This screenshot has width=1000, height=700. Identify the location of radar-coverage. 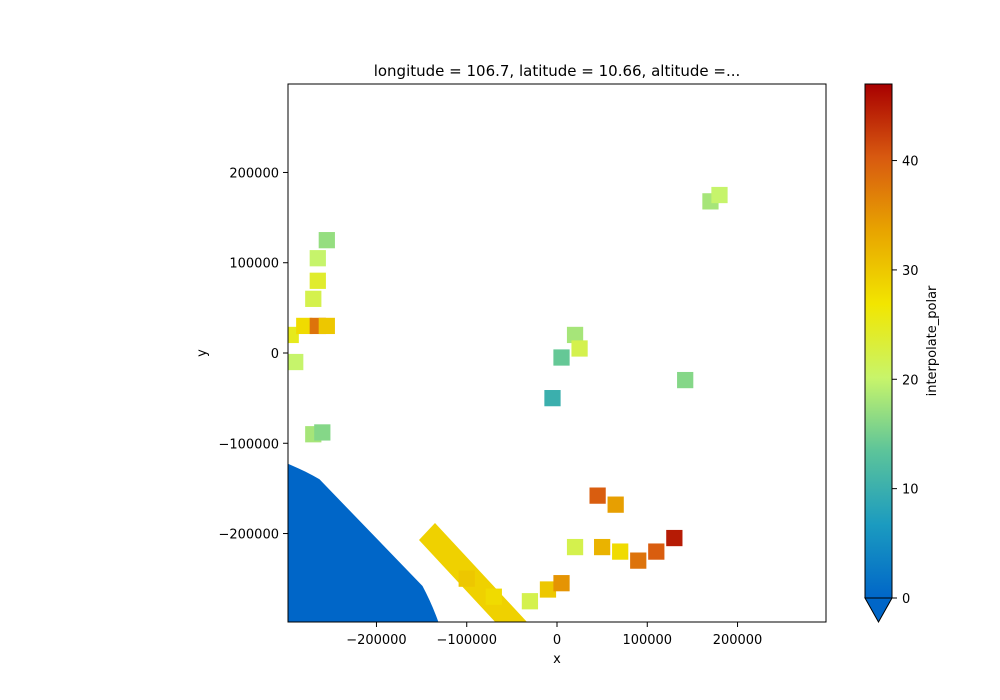
(363, 542).